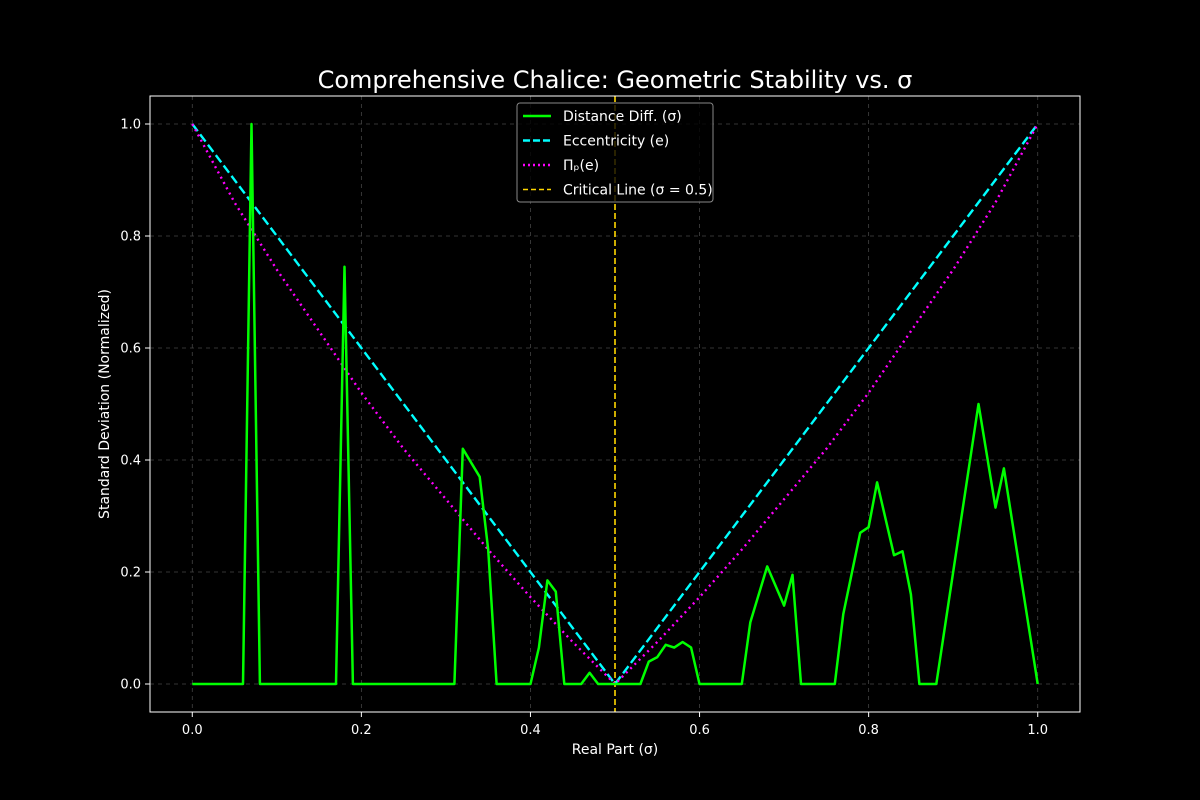 Image resolution: width=1200 pixels, height=800 pixels. I want to click on x-tick-label: 1.0, so click(1037, 730).